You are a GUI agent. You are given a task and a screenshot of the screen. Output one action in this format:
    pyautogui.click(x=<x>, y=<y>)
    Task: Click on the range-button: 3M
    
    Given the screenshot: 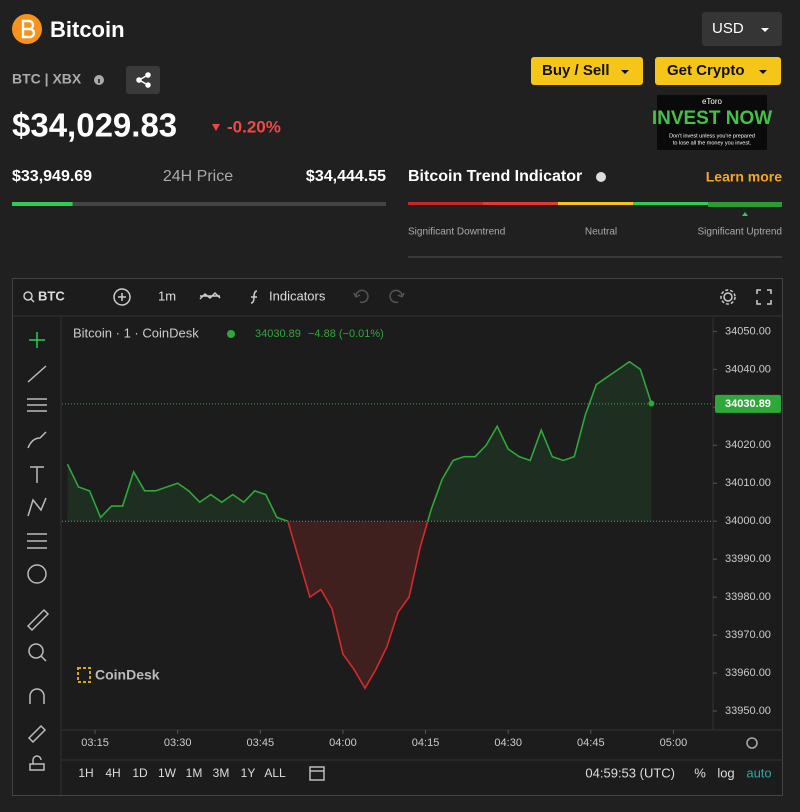 What is the action you would take?
    pyautogui.click(x=221, y=773)
    